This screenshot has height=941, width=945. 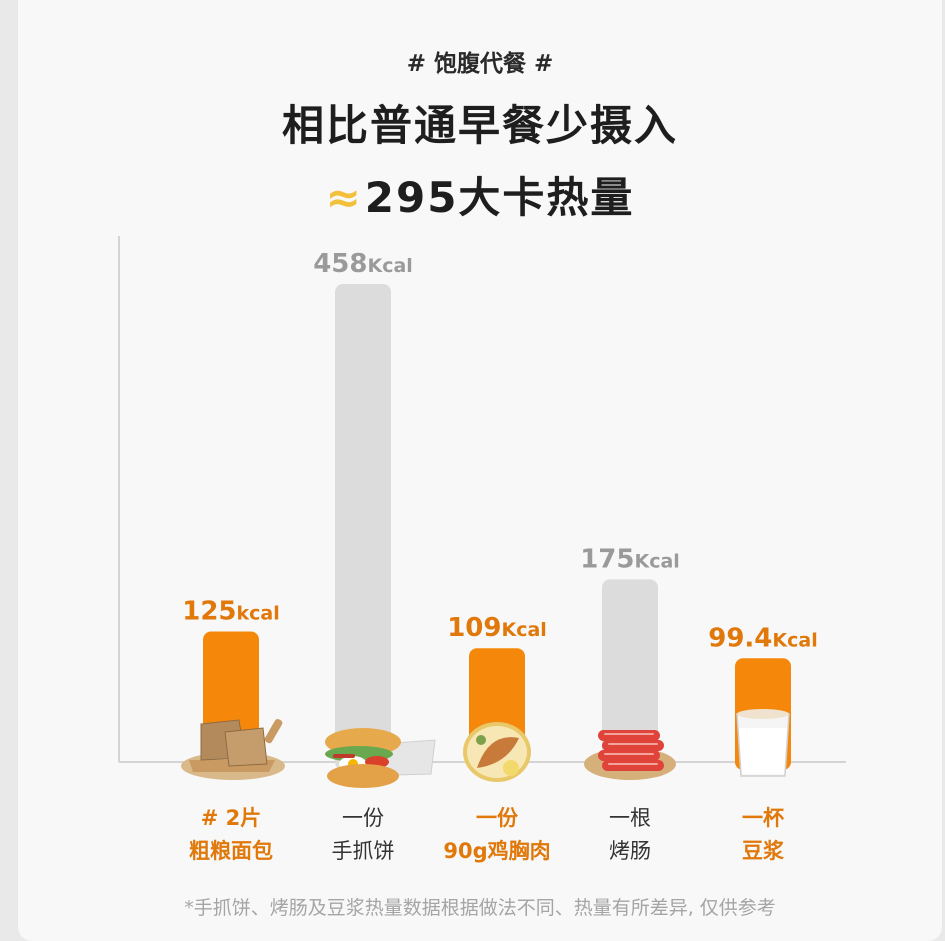 What do you see at coordinates (497, 628) in the screenshot?
I see `value-label-3: 109Kcal` at bounding box center [497, 628].